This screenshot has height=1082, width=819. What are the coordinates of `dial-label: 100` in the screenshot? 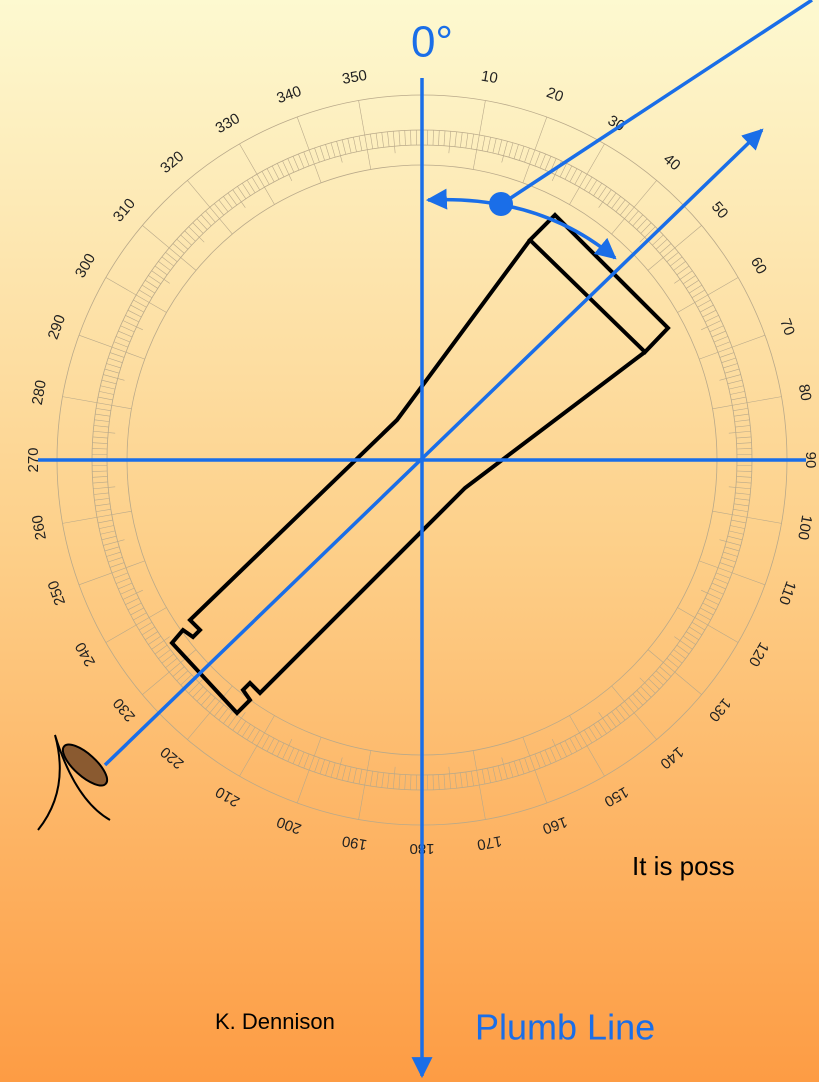 It's located at (804, 528).